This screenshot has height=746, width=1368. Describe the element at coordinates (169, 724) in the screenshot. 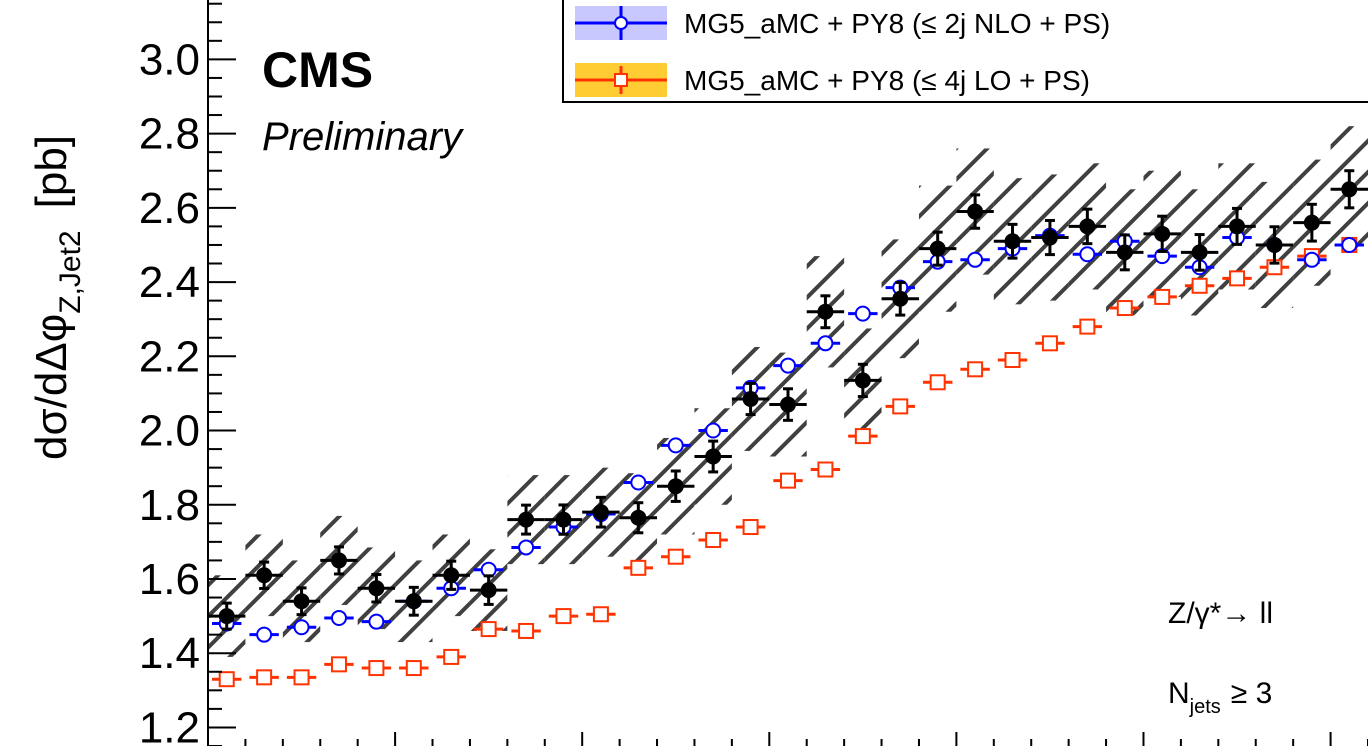

I see `y-tick-label: 1.2` at that location.